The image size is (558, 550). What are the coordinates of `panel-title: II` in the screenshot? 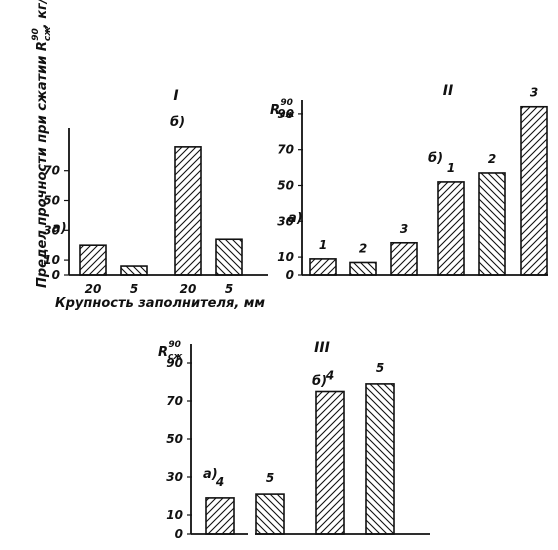 It's located at (448, 91).